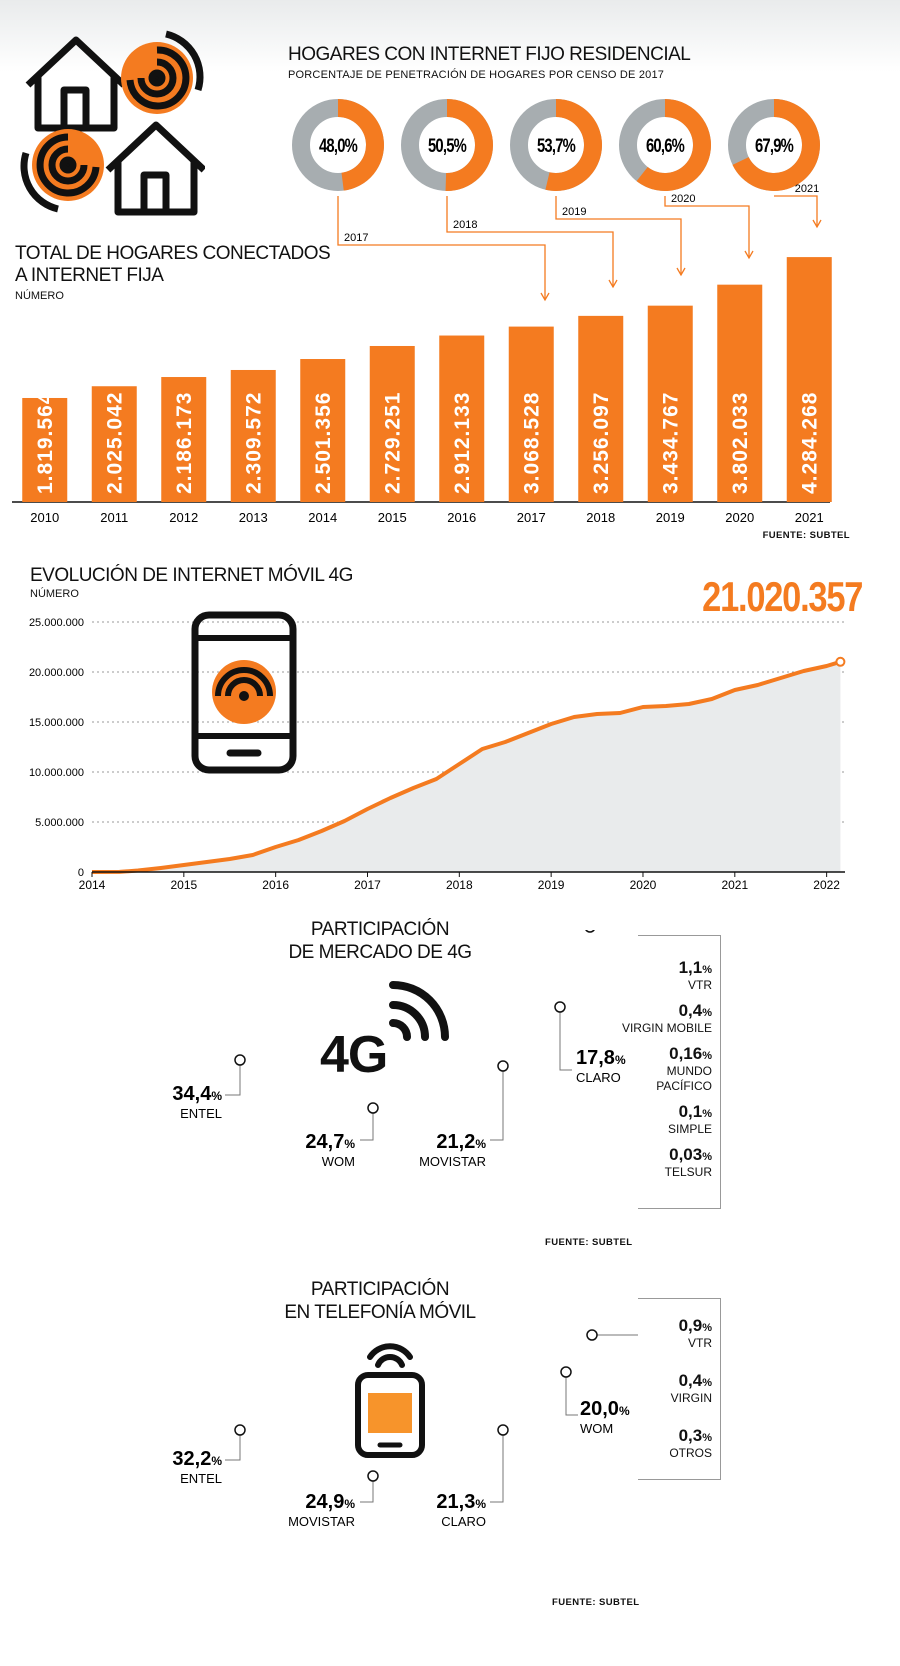 The height and width of the screenshot is (1666, 900). What do you see at coordinates (690, 967) in the screenshot?
I see `others-item-number: 1,1` at bounding box center [690, 967].